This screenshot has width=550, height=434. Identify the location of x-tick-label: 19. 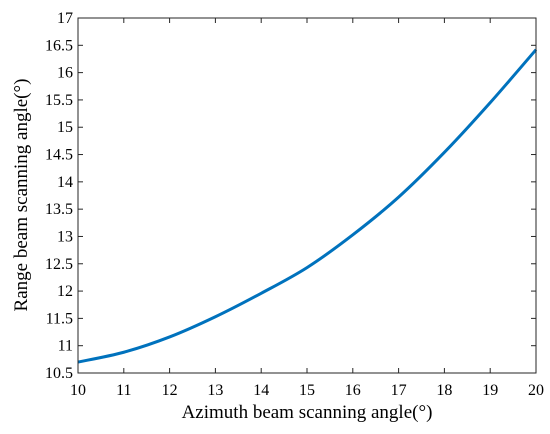
(490, 390).